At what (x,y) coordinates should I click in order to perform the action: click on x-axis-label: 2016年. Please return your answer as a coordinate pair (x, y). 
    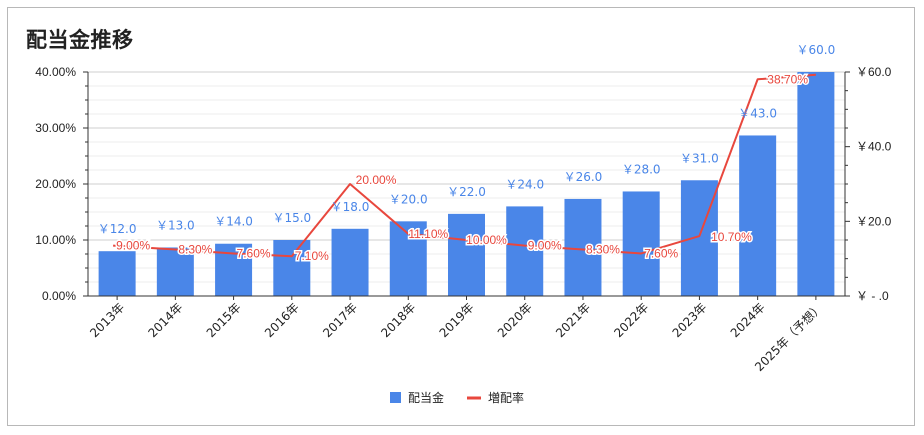
    Looking at the image, I should click on (282, 320).